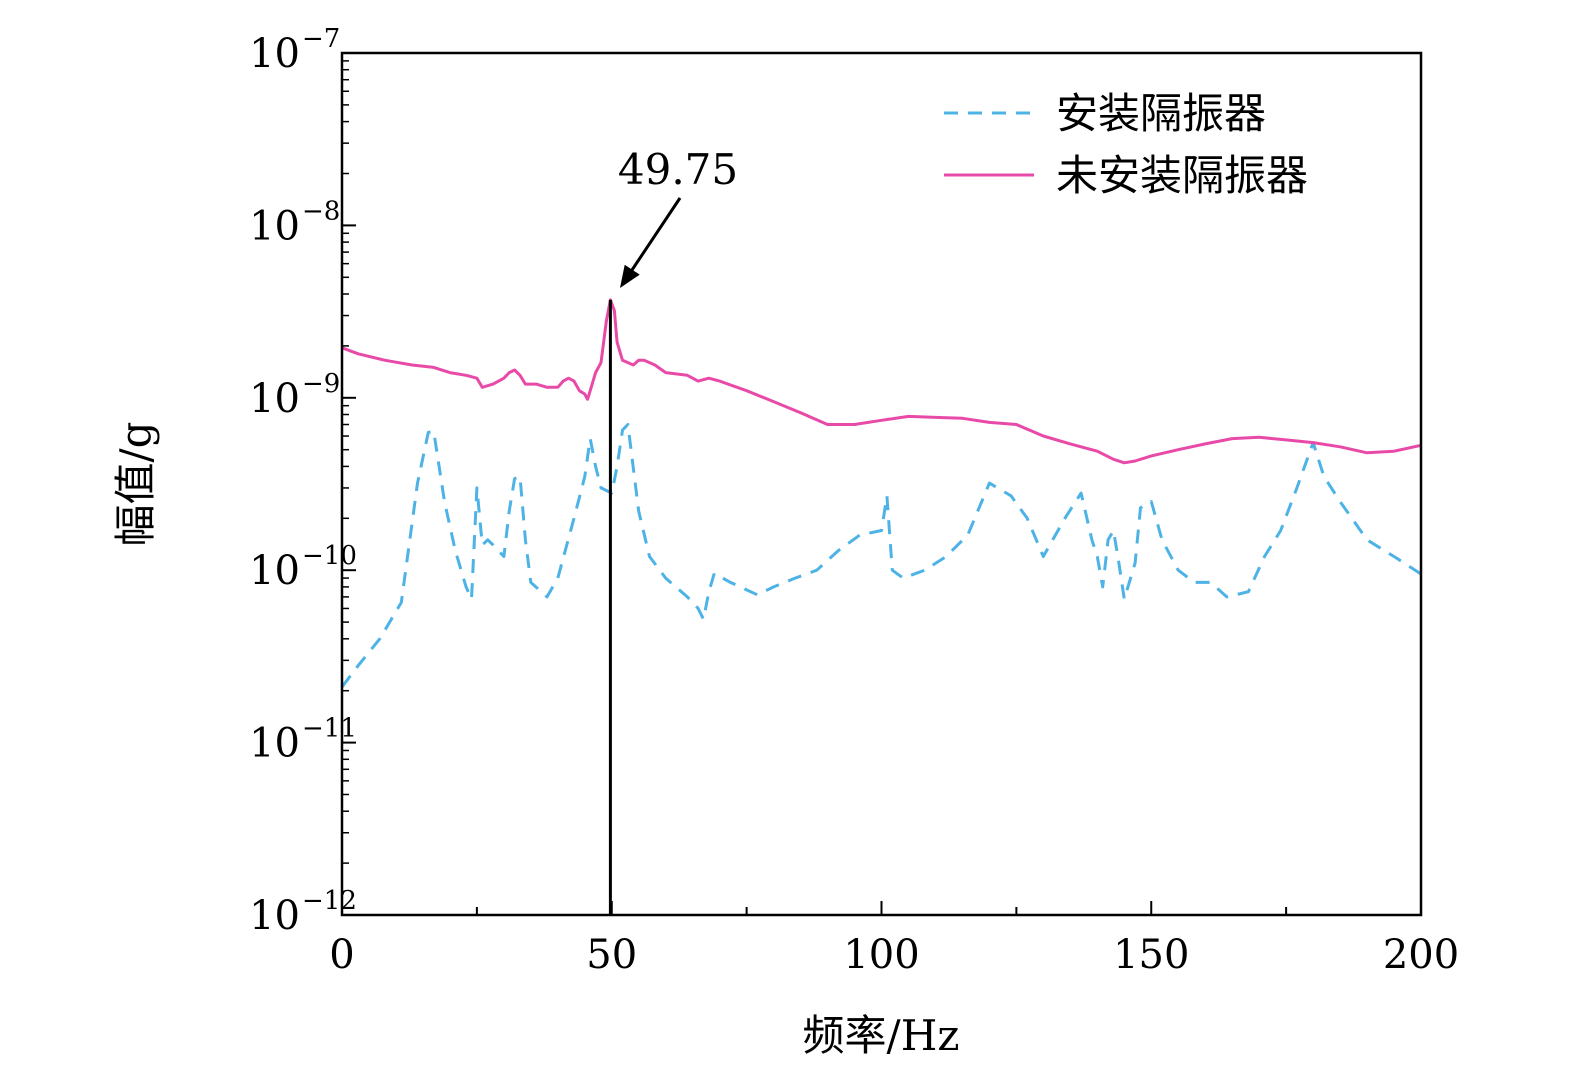 This screenshot has height=1083, width=1575. What do you see at coordinates (653, 238) in the screenshot?
I see `annotation-arrow` at bounding box center [653, 238].